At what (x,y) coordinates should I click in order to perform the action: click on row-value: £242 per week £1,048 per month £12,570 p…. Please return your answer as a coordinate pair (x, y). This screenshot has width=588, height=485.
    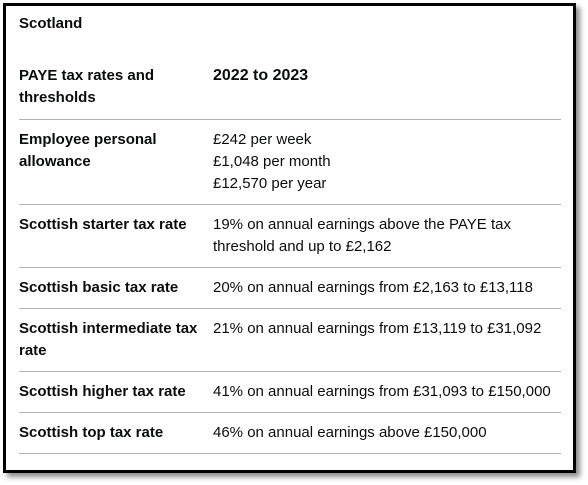
    Looking at the image, I should click on (387, 162).